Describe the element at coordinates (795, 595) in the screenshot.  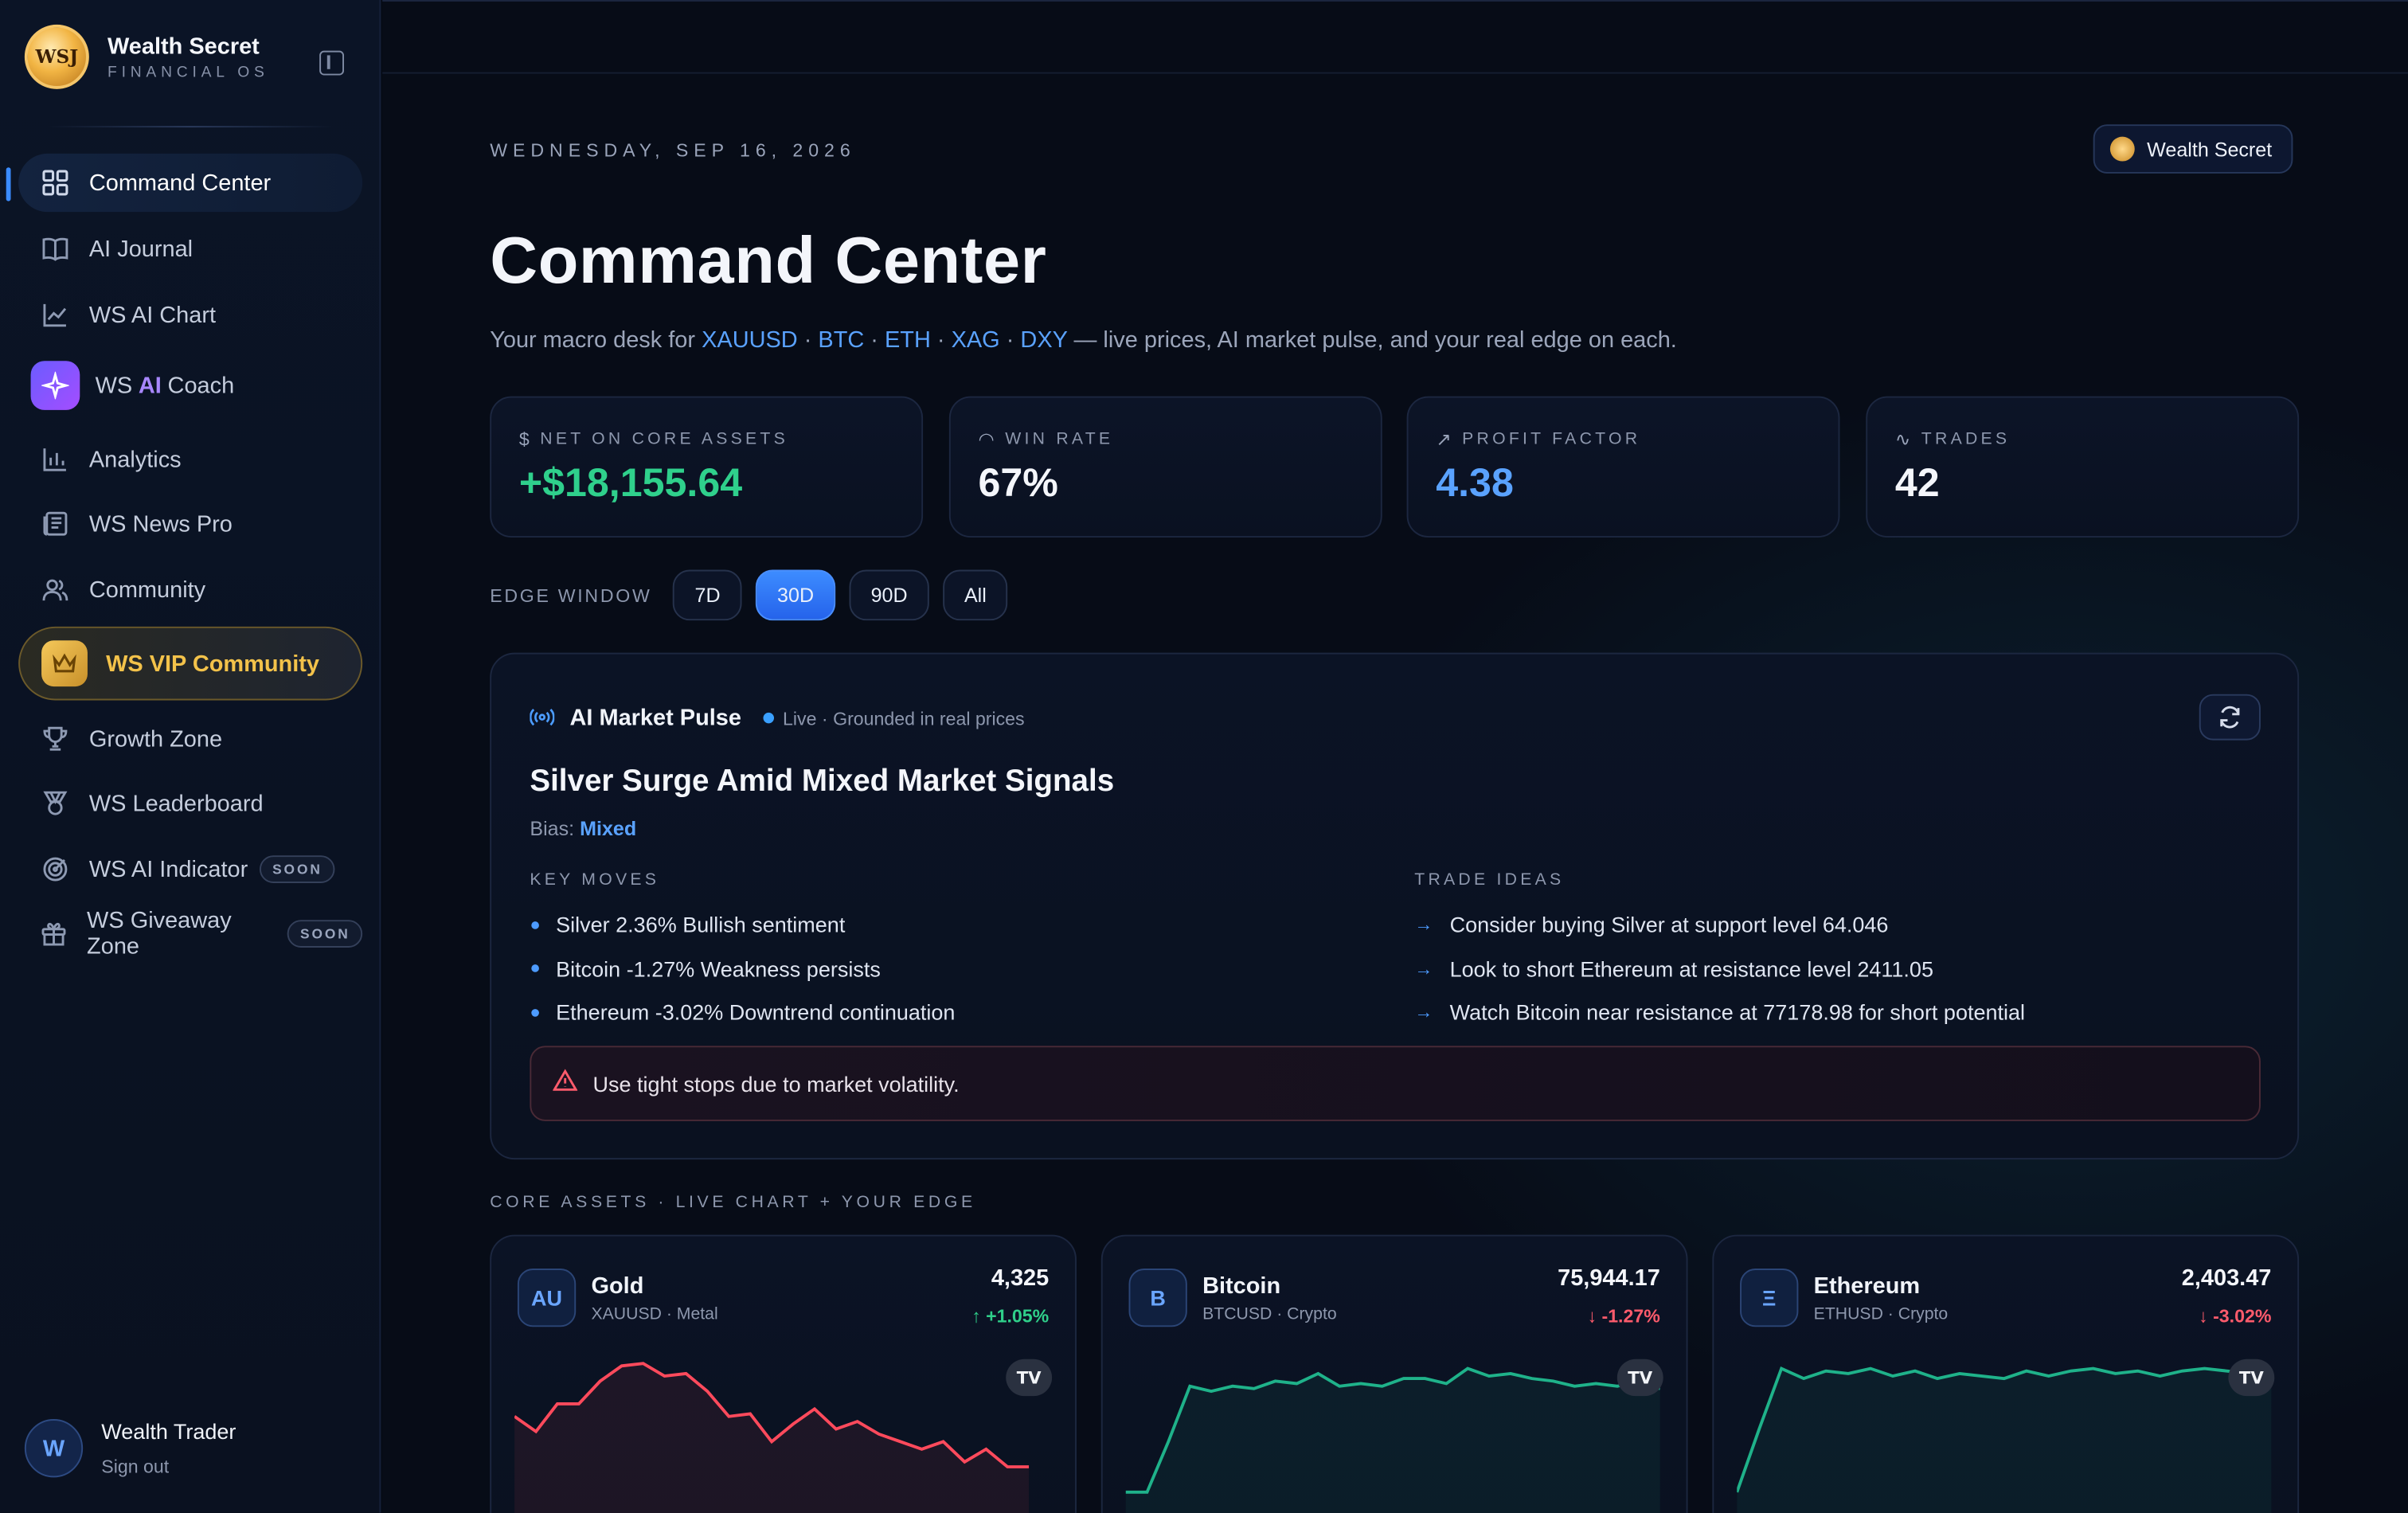
I see `edge-30d-button: 30D` at that location.